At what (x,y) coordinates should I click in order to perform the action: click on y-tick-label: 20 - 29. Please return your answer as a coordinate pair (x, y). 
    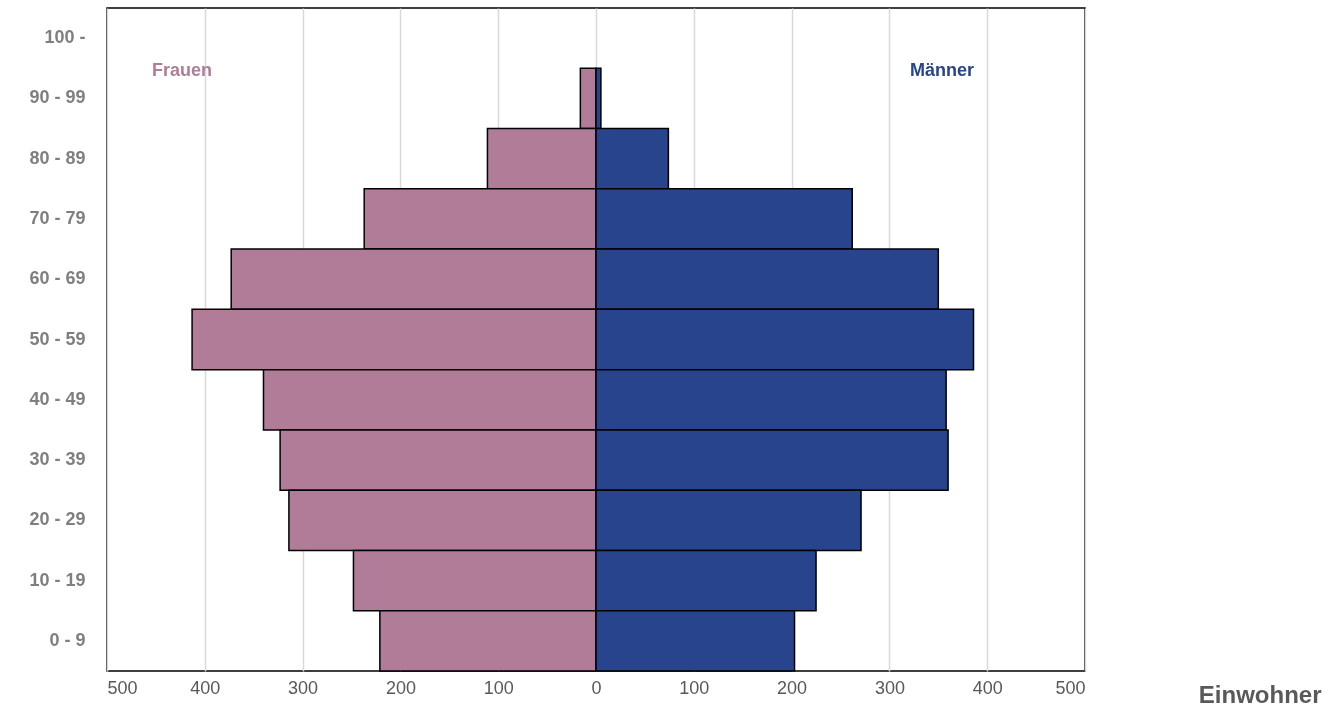
    Looking at the image, I should click on (57, 519).